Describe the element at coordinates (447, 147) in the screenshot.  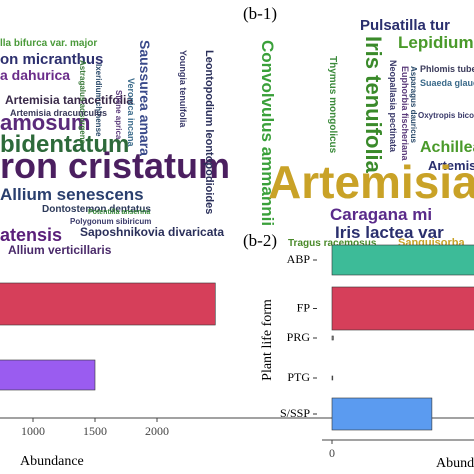
I see `word: Achillea a` at that location.